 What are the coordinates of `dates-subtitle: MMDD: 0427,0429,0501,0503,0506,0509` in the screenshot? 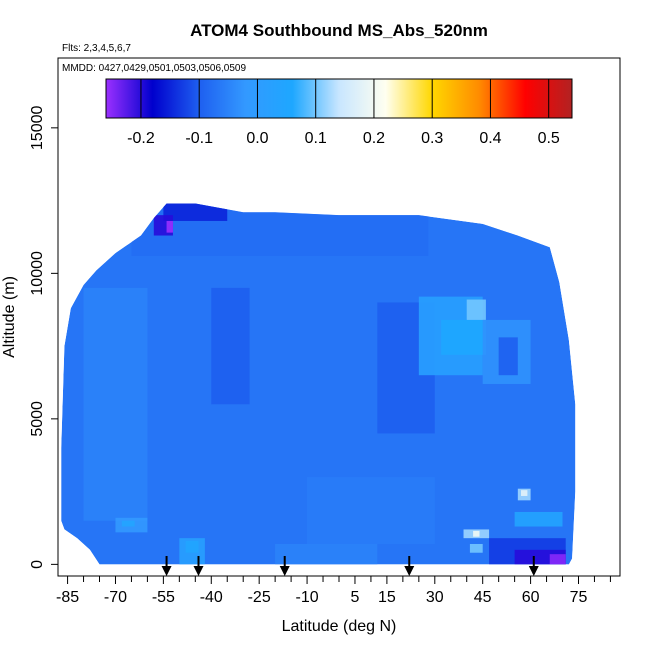 It's located at (154, 68).